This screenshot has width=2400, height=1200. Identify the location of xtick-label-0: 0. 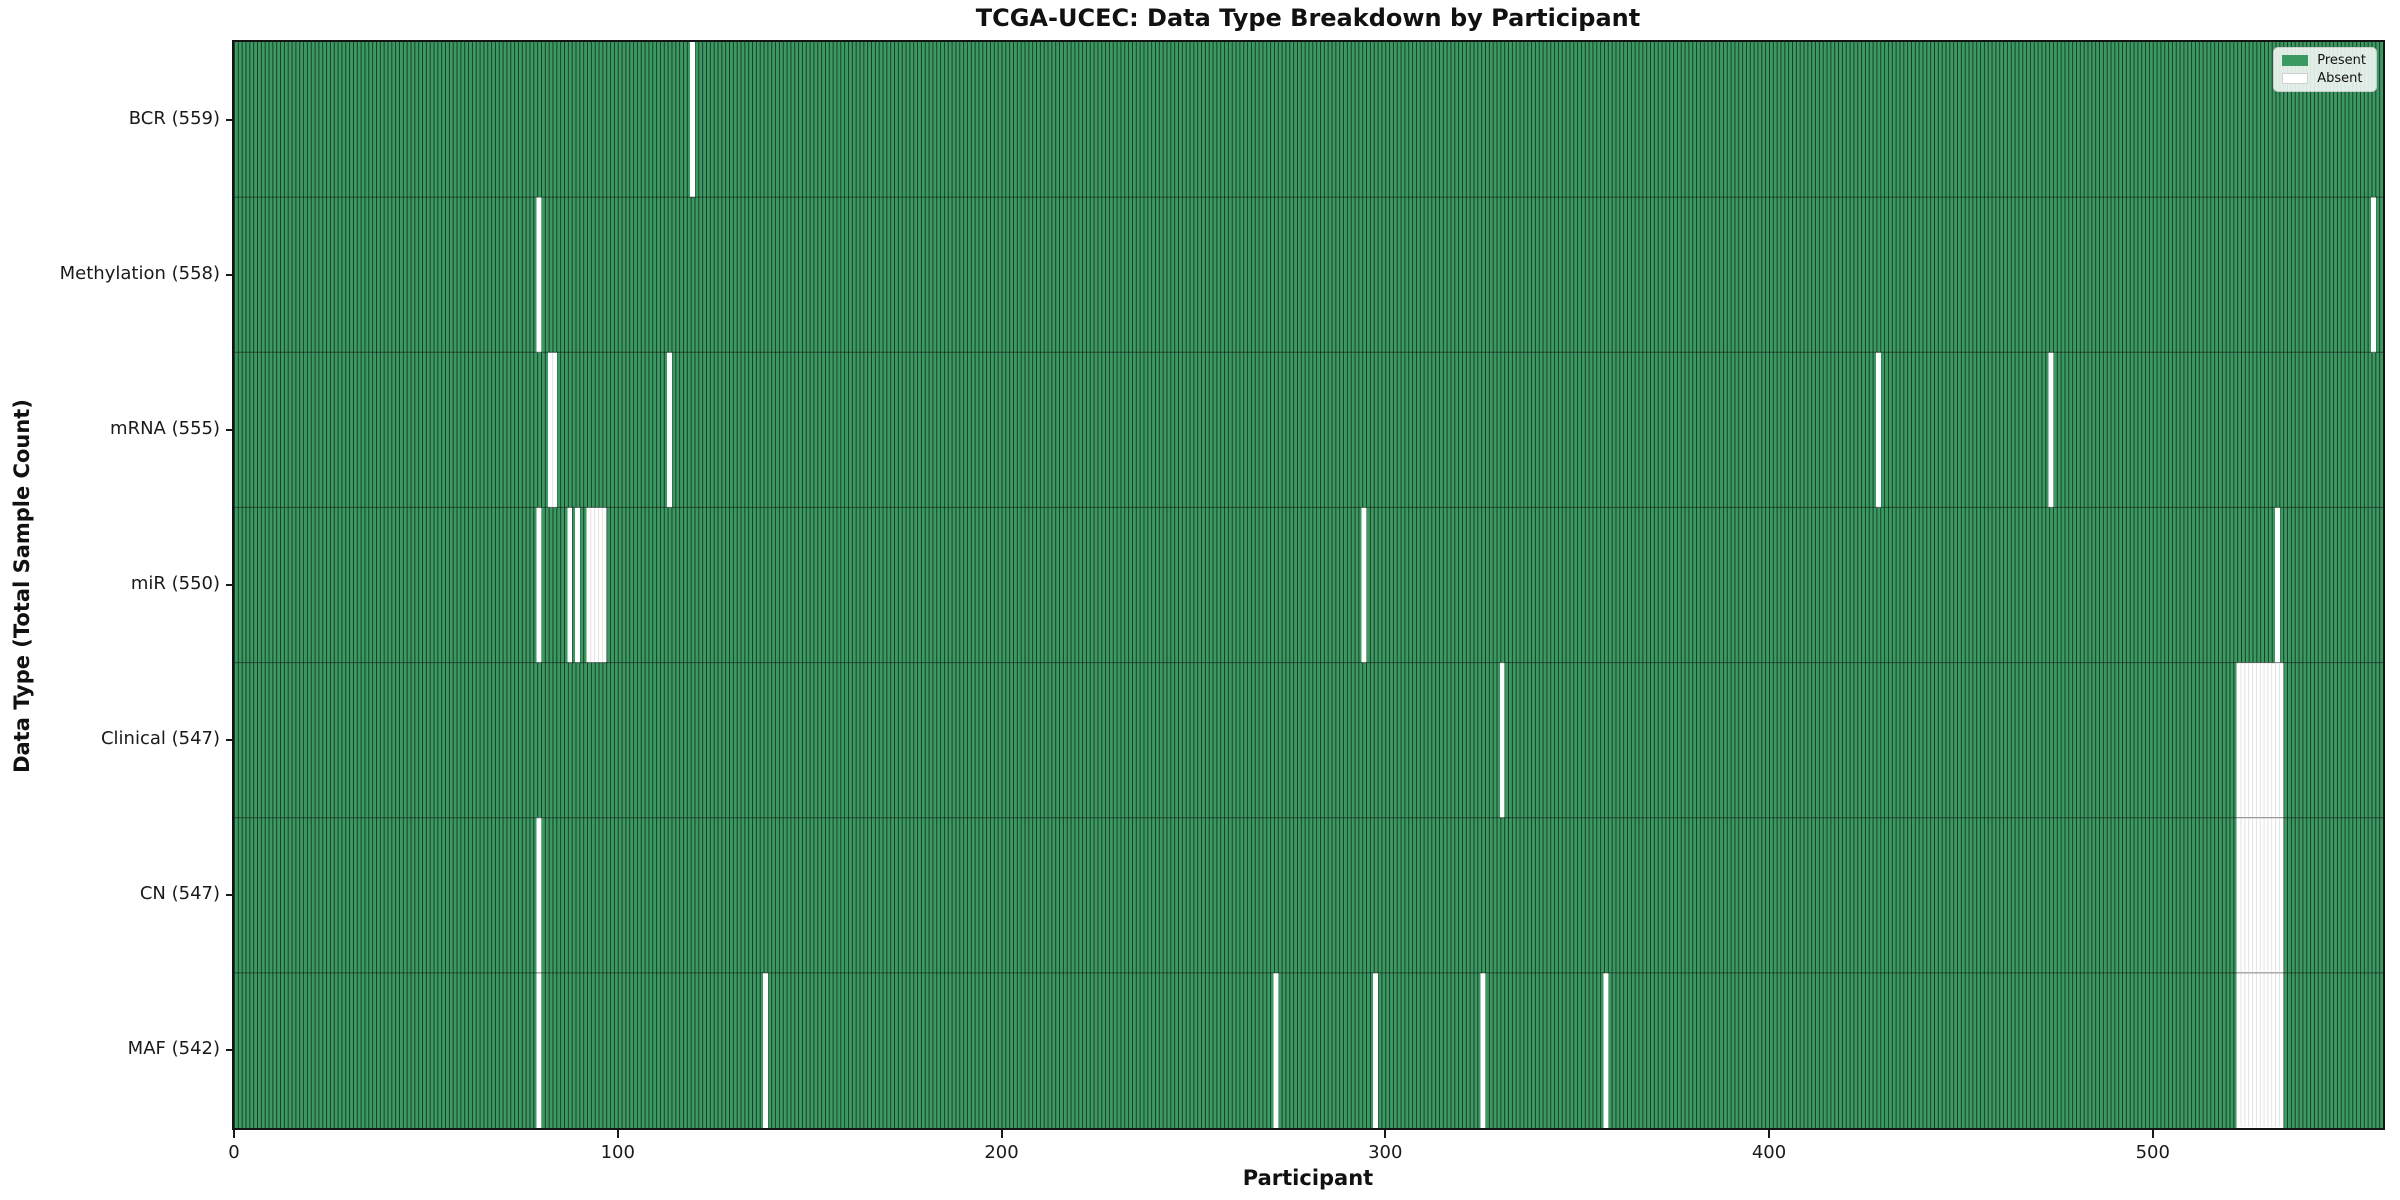
(234, 1152).